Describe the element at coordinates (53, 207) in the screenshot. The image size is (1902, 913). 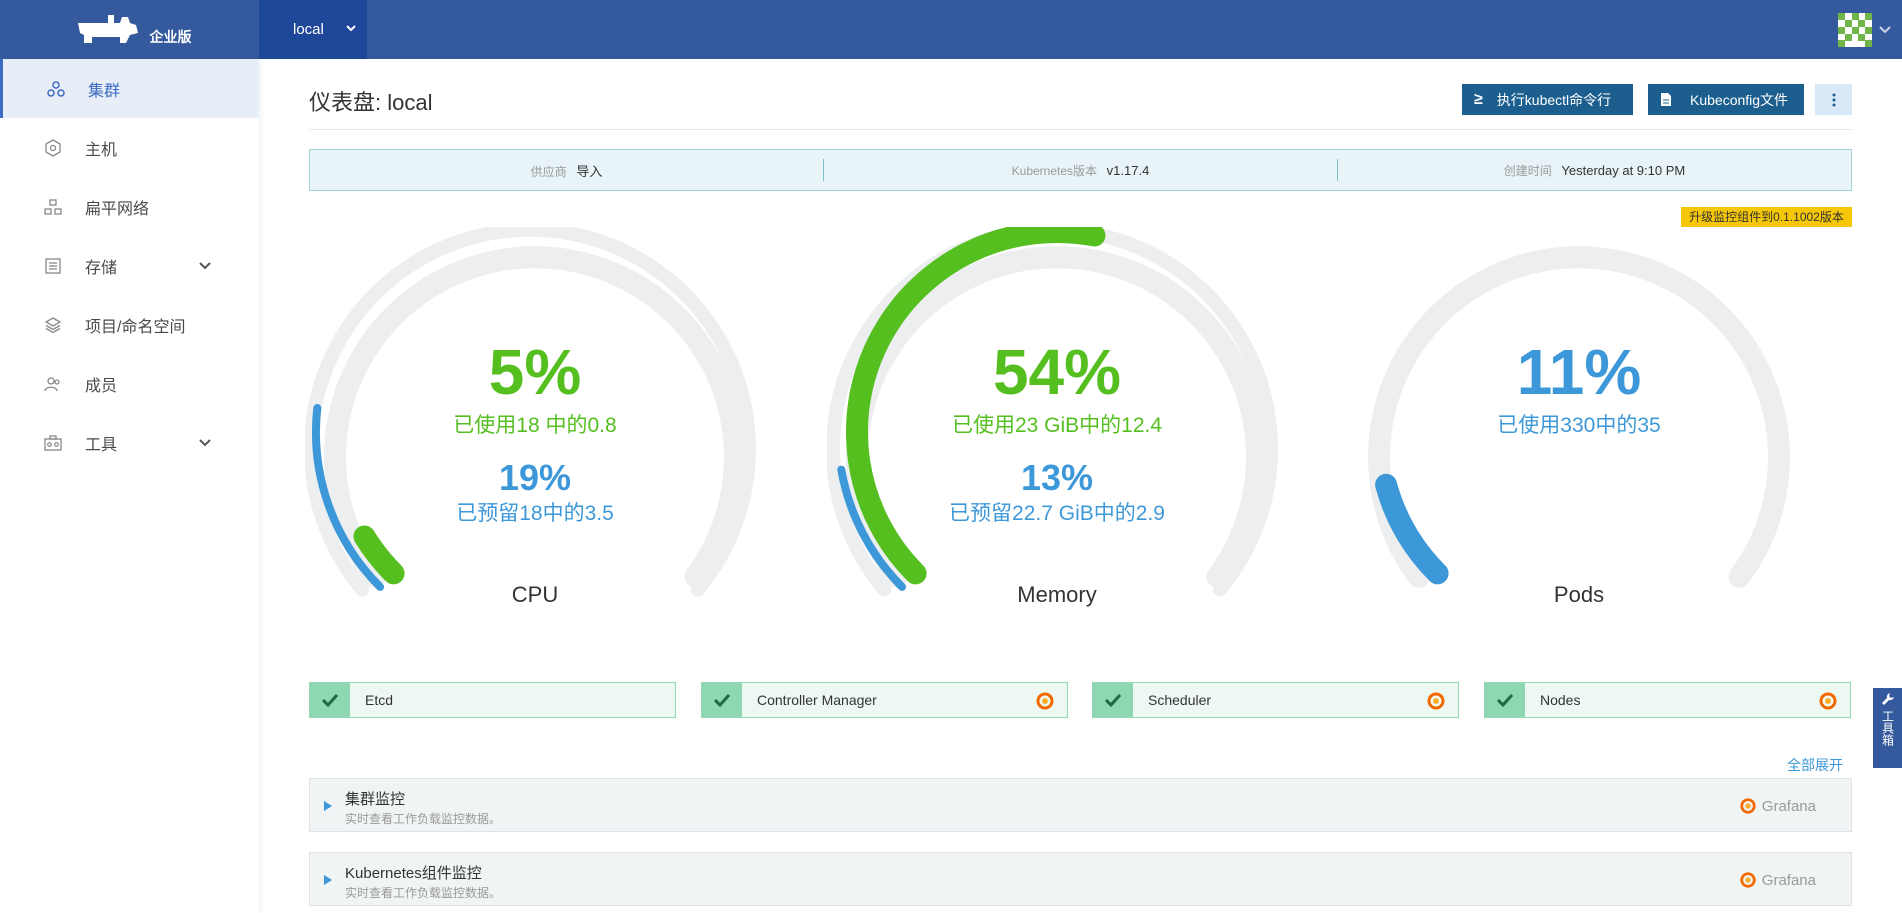
I see `network-icon` at that location.